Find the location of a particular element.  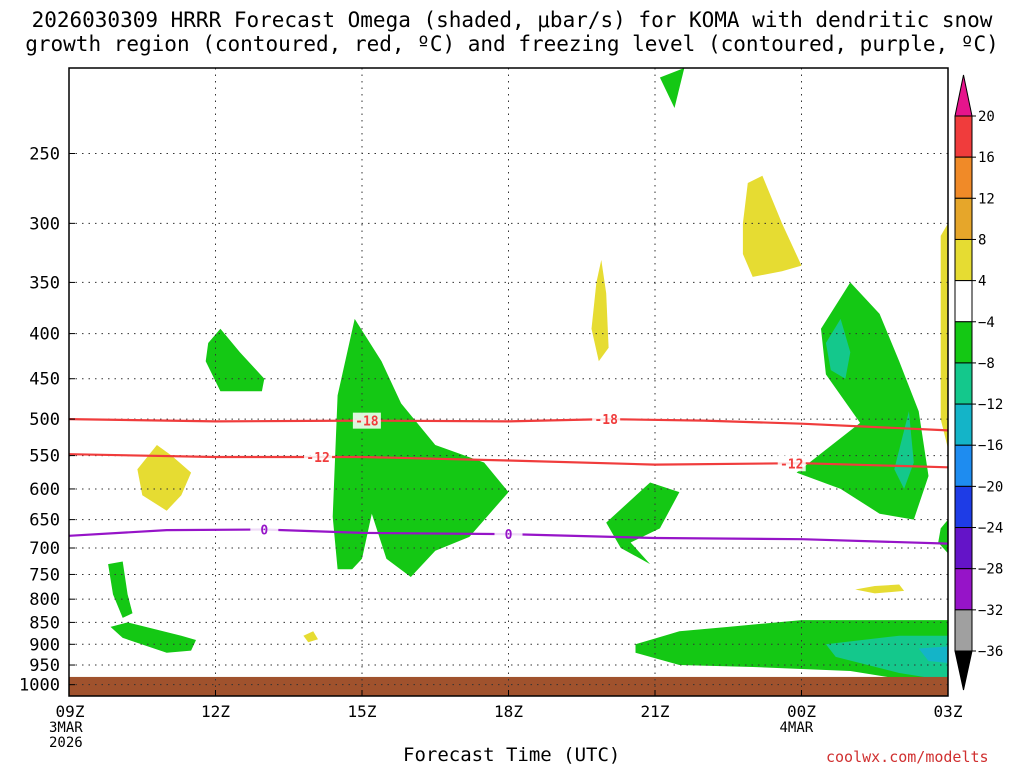

xtick-sublabel-00Z-0: 4MAR is located at coordinates (797, 728).